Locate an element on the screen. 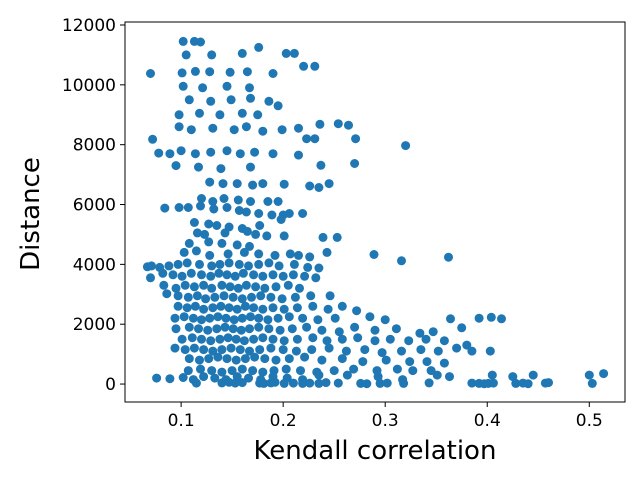  y-tick-label: 10000 is located at coordinates (89, 86).